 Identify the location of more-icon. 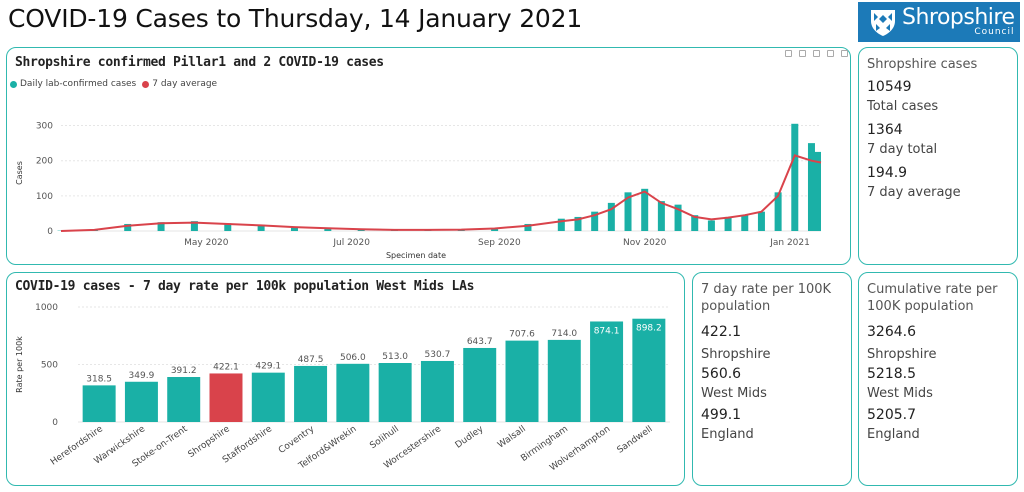
(844, 53).